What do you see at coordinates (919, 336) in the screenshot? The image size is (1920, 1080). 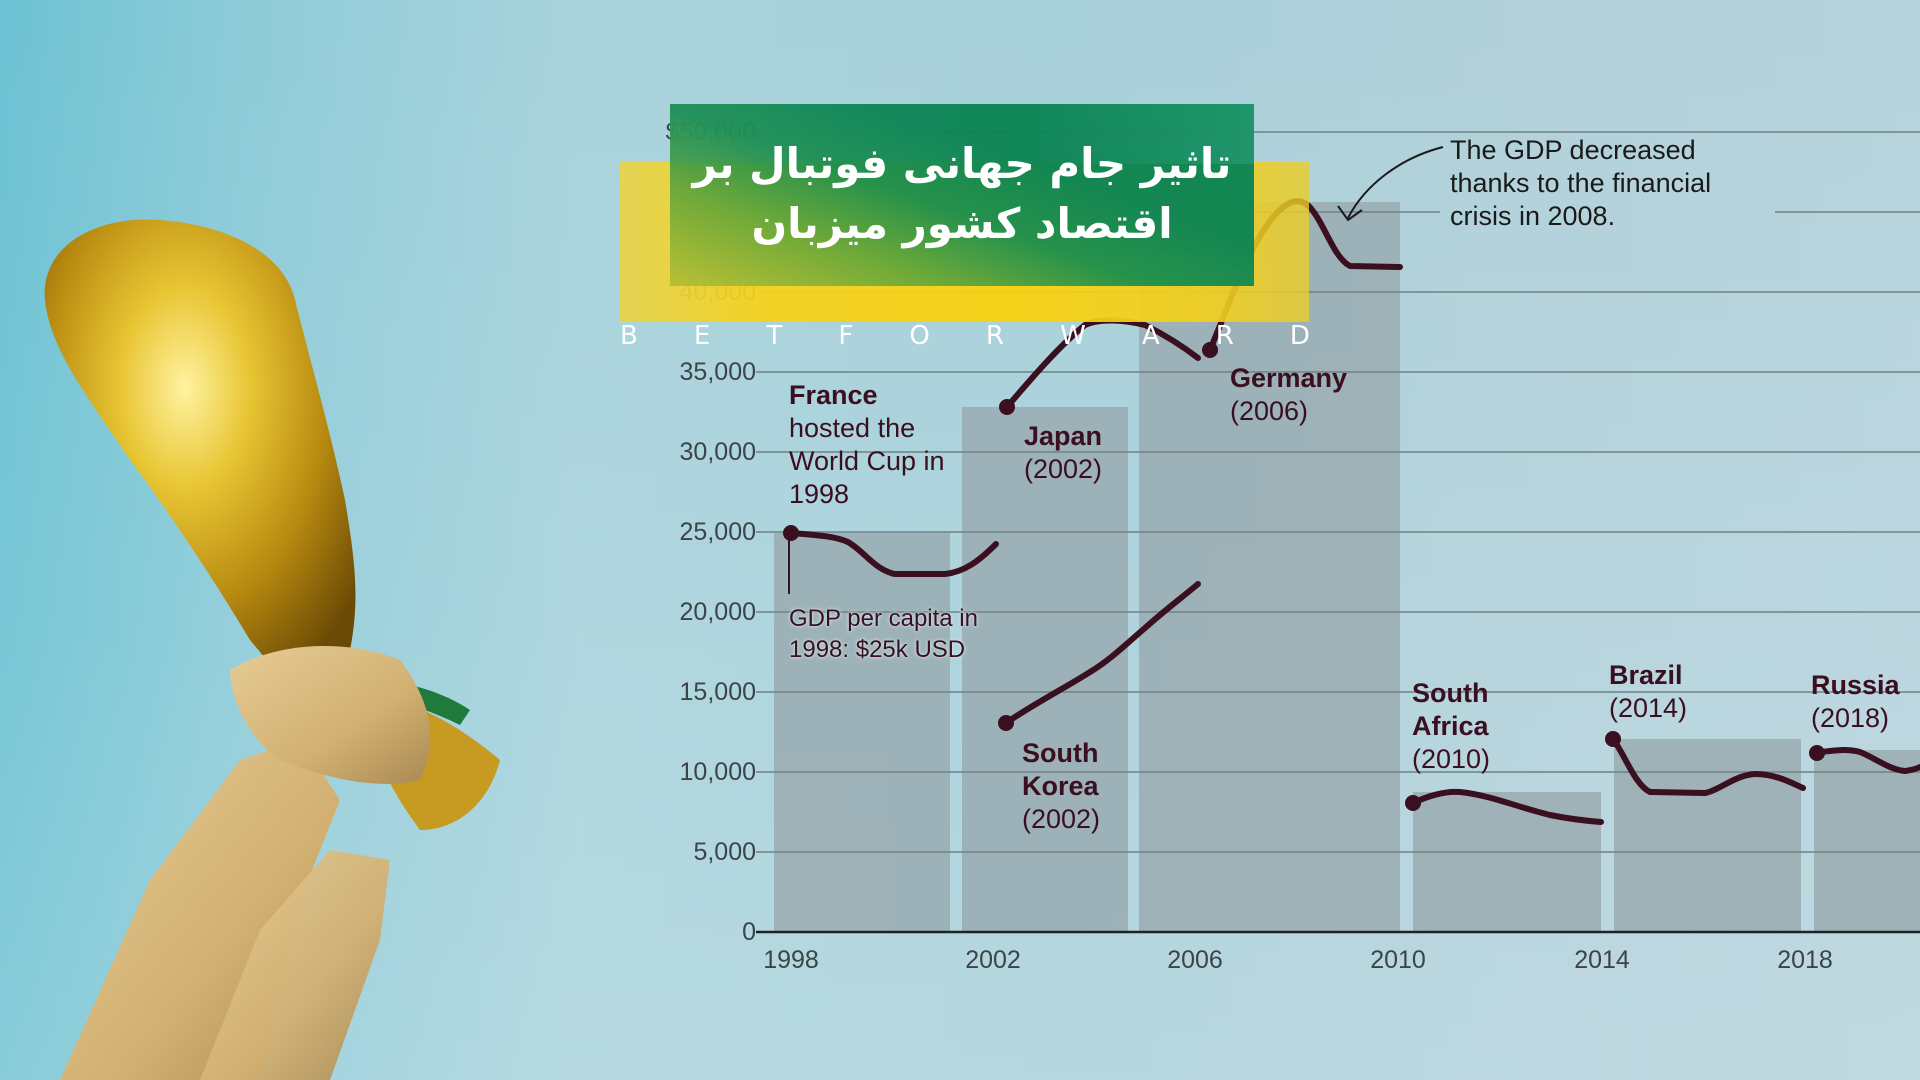 I see `brand-letter: O` at bounding box center [919, 336].